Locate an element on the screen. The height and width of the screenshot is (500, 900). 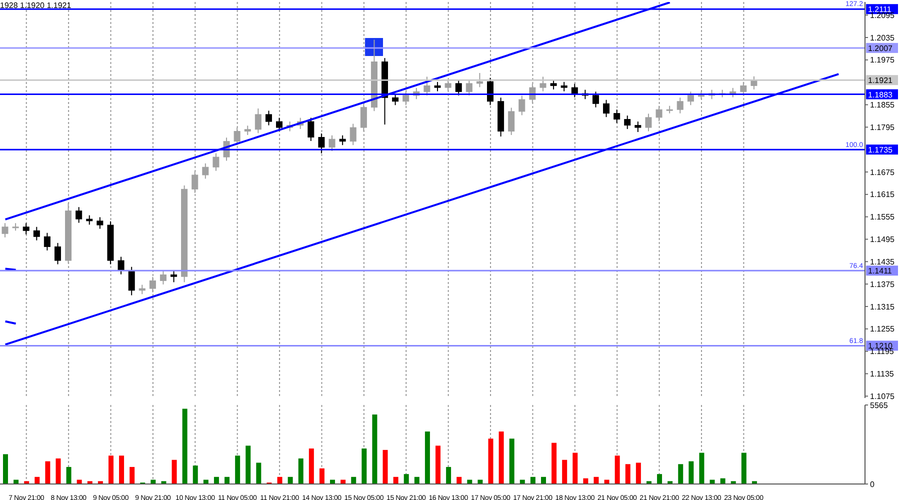
y-tick-label: 1.1315 is located at coordinates (883, 307).